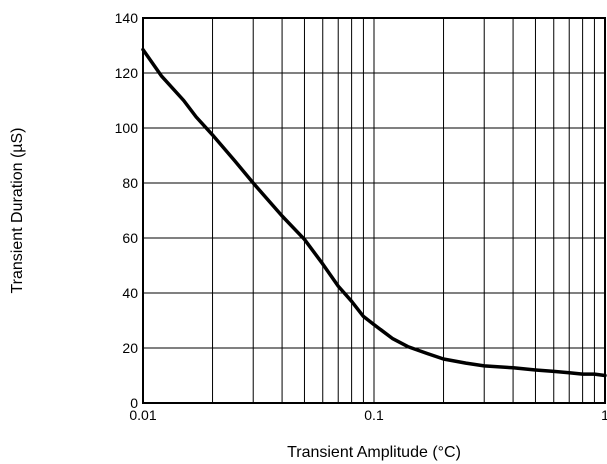 The height and width of the screenshot is (464, 607). Describe the element at coordinates (127, 18) in the screenshot. I see `y-tick-label: 140` at that location.